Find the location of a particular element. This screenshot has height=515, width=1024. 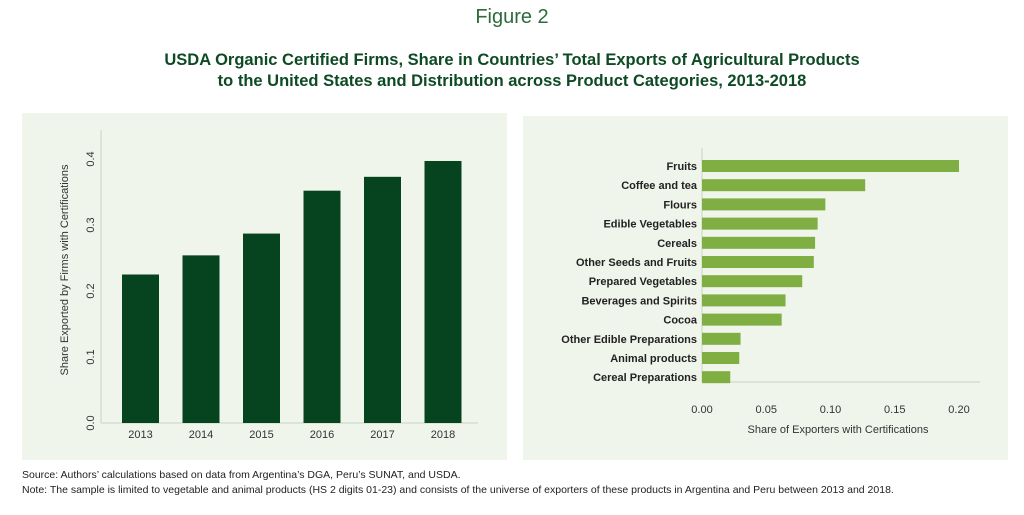

bar-coffee-and-tea is located at coordinates (784, 185).